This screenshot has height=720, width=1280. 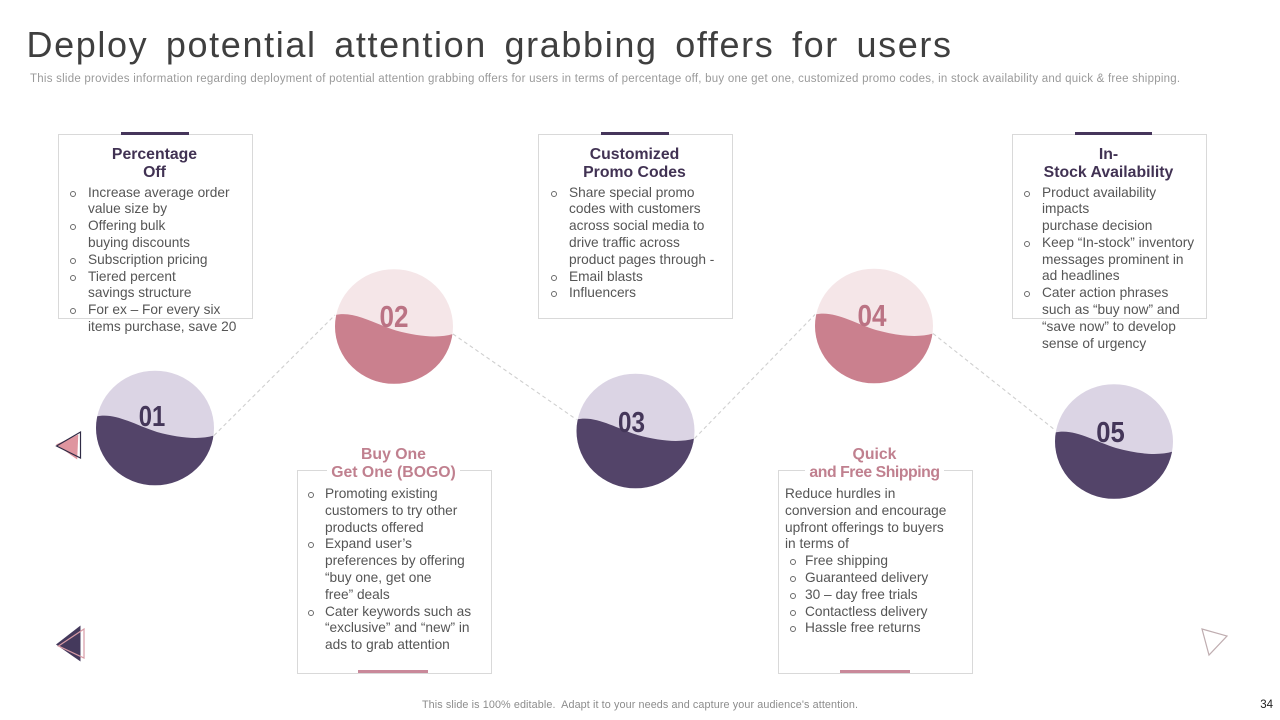 What do you see at coordinates (872, 316) in the screenshot?
I see `svg-text: 04` at bounding box center [872, 316].